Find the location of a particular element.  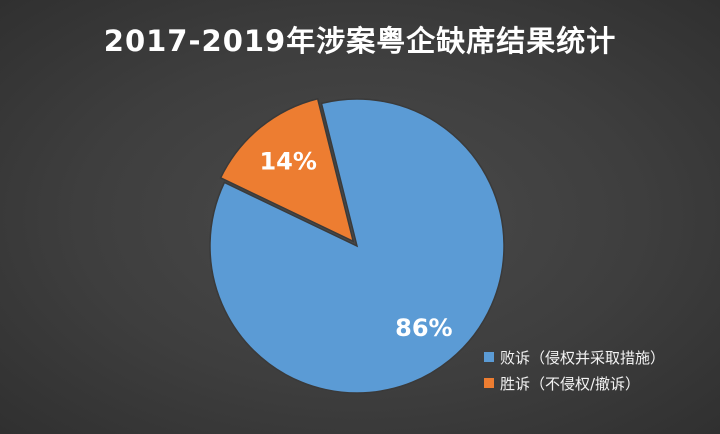

chart-title: 2017-2019年涉案粤企缺席结果统计 is located at coordinates (360, 41).